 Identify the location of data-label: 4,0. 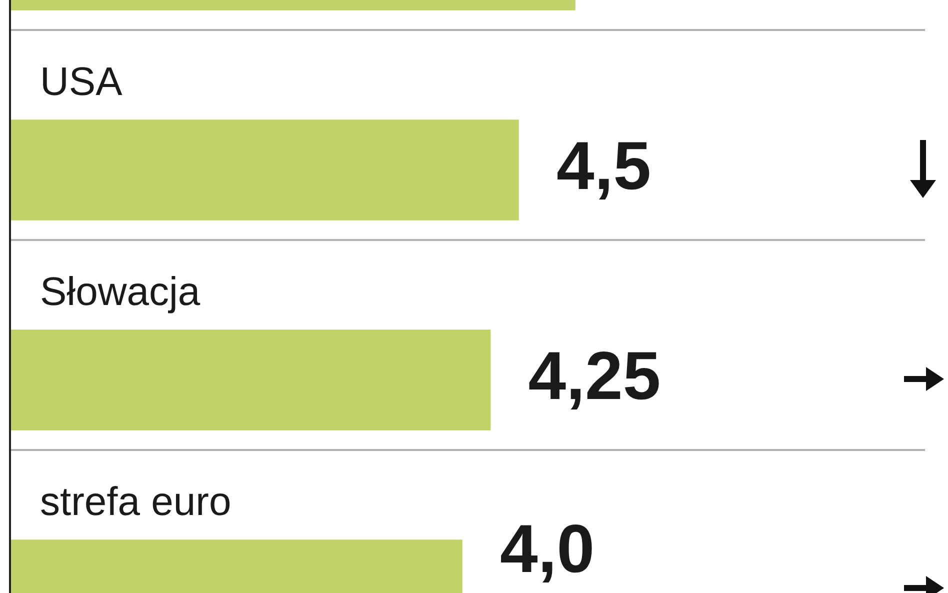
(547, 548).